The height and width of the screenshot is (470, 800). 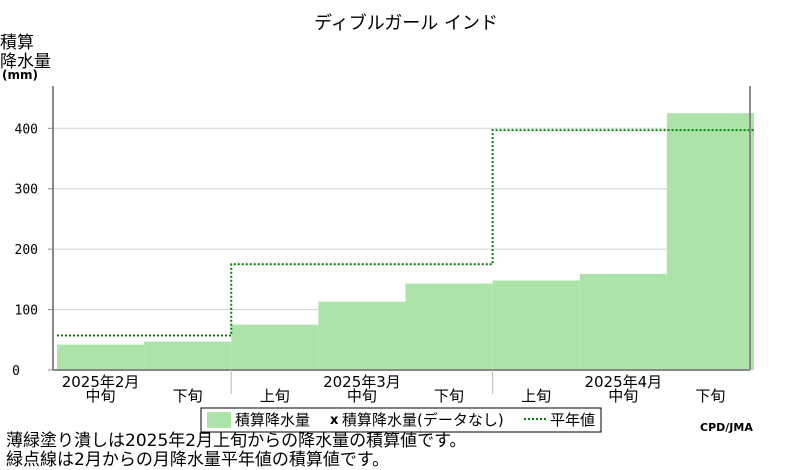 What do you see at coordinates (362, 382) in the screenshot?
I see `month-label-1: 2025年3月` at bounding box center [362, 382].